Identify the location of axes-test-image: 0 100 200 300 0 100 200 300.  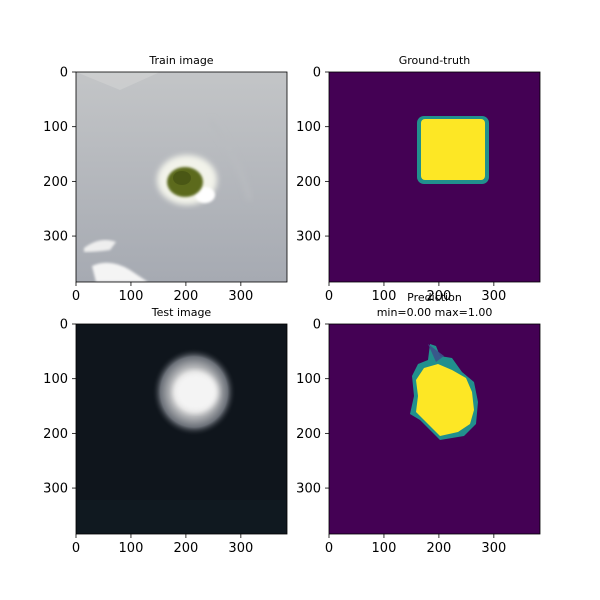
(148, 437).